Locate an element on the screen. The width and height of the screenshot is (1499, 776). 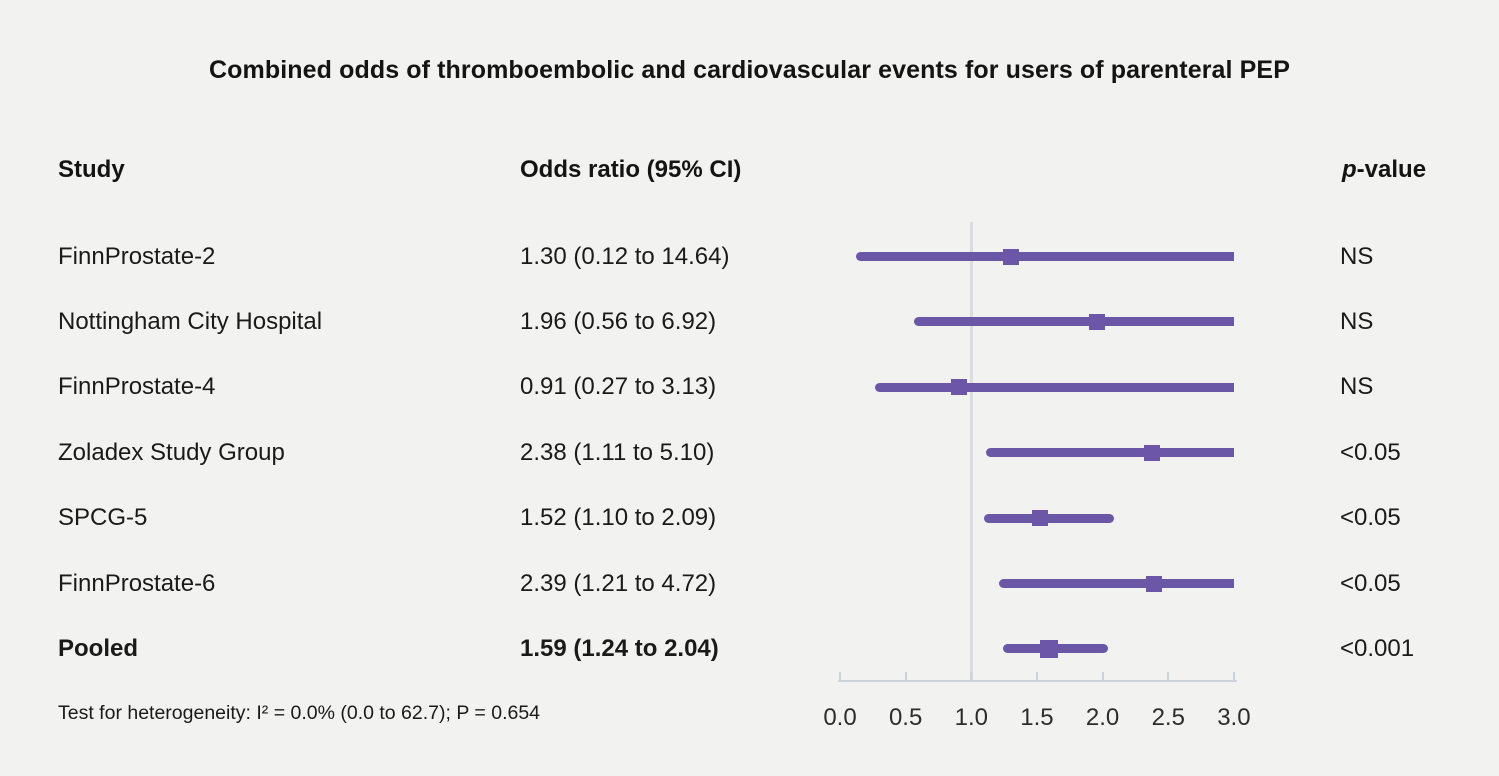
study-label: FinnProstate-6 is located at coordinates (137, 583).